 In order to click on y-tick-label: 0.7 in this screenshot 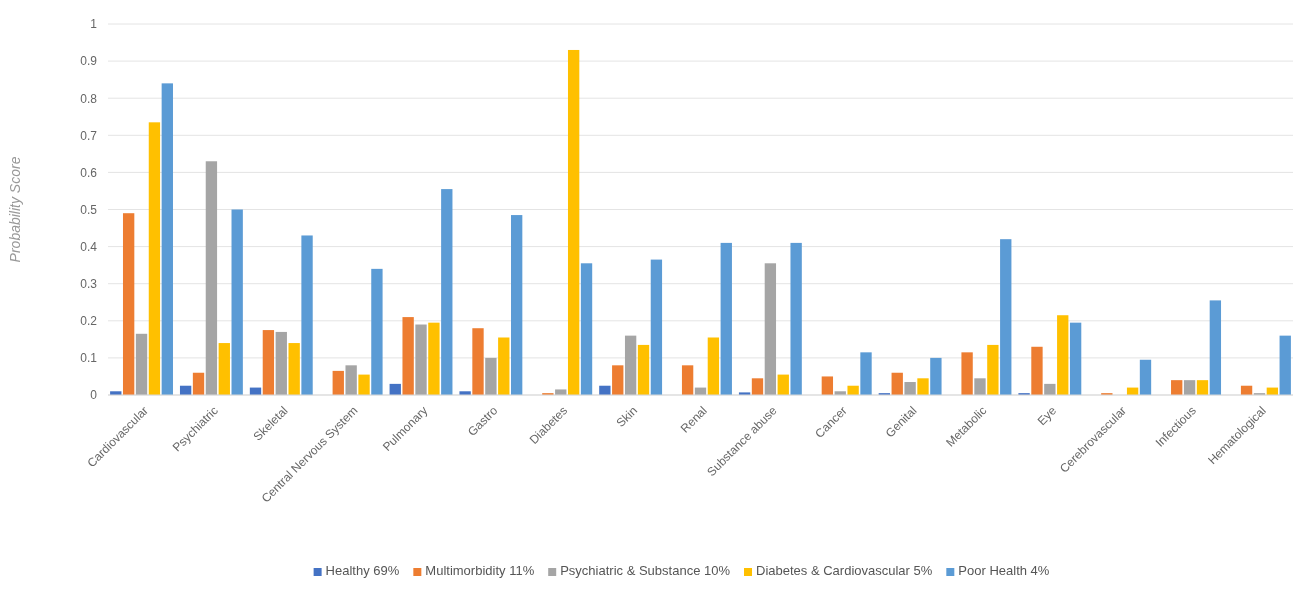, I will do `click(89, 135)`.